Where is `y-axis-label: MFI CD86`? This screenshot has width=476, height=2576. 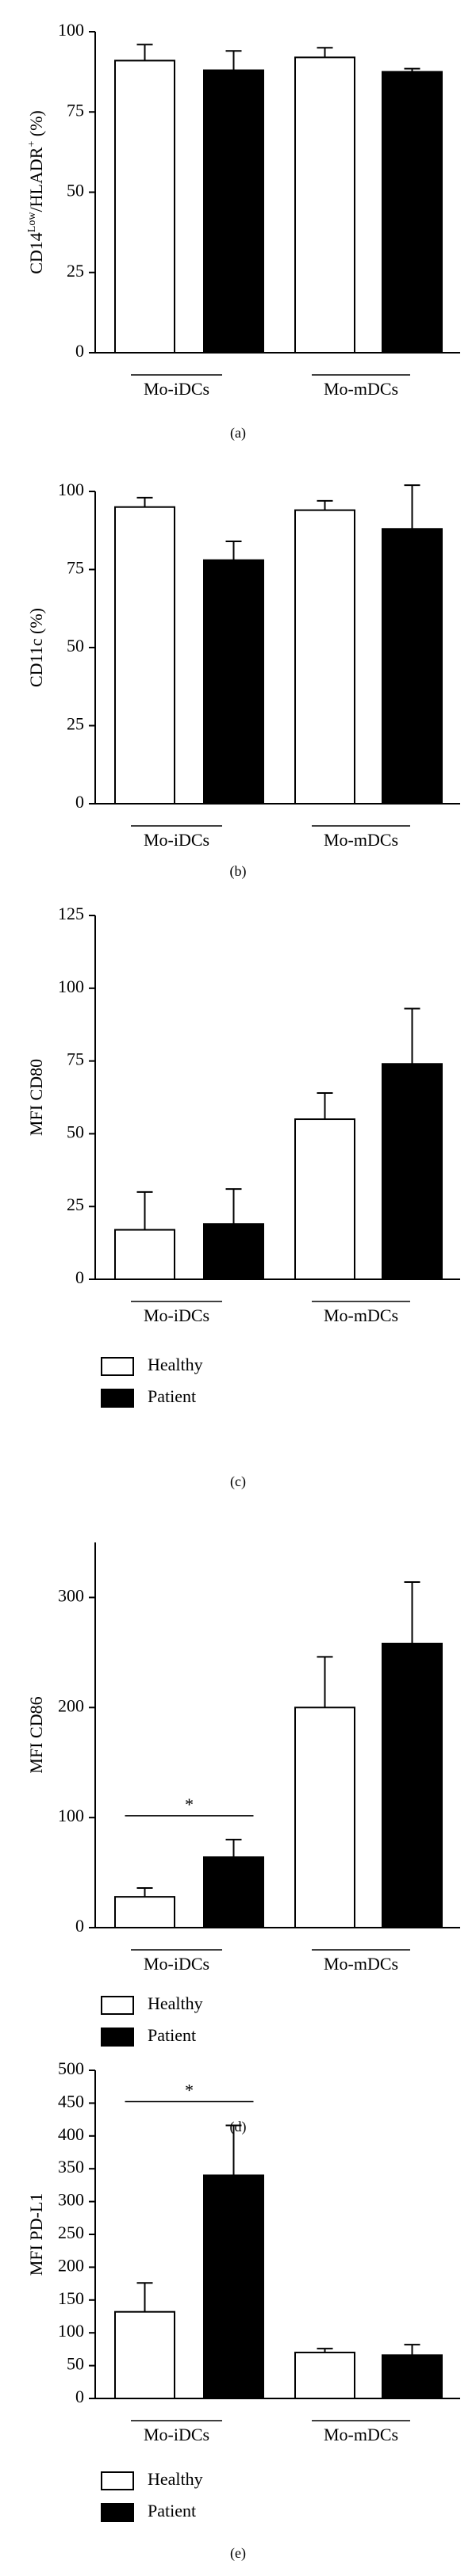
y-axis-label: MFI CD86 is located at coordinates (36, 1734).